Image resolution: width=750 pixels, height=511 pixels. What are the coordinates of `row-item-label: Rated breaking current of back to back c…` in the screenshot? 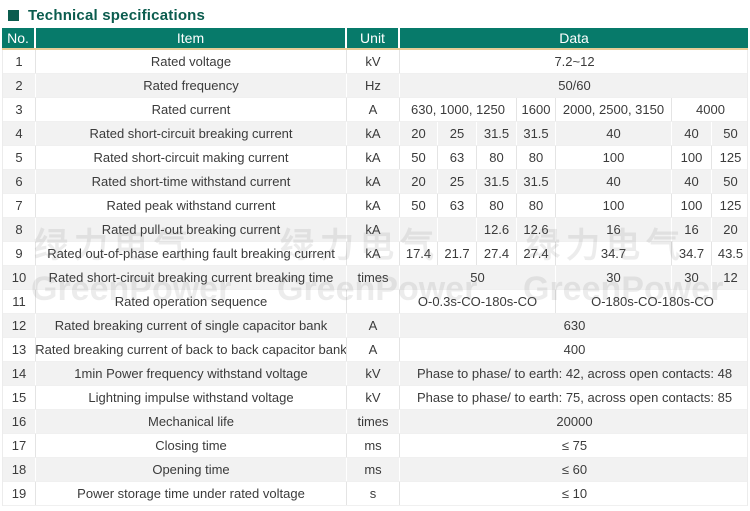 It's located at (190, 349).